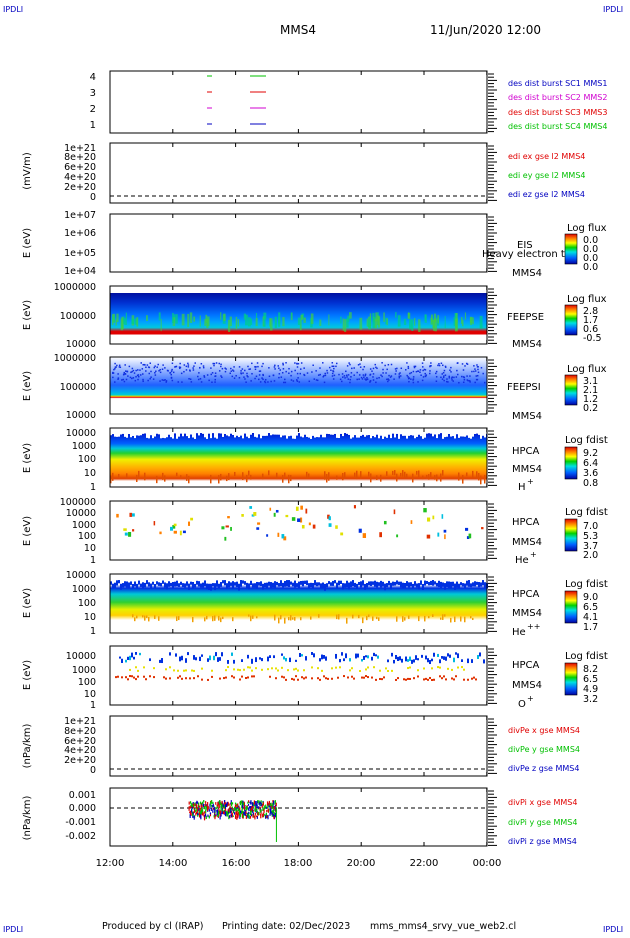 The width and height of the screenshot is (630, 938). I want to click on divpi-ytick-3: -0.002, so click(80, 836).